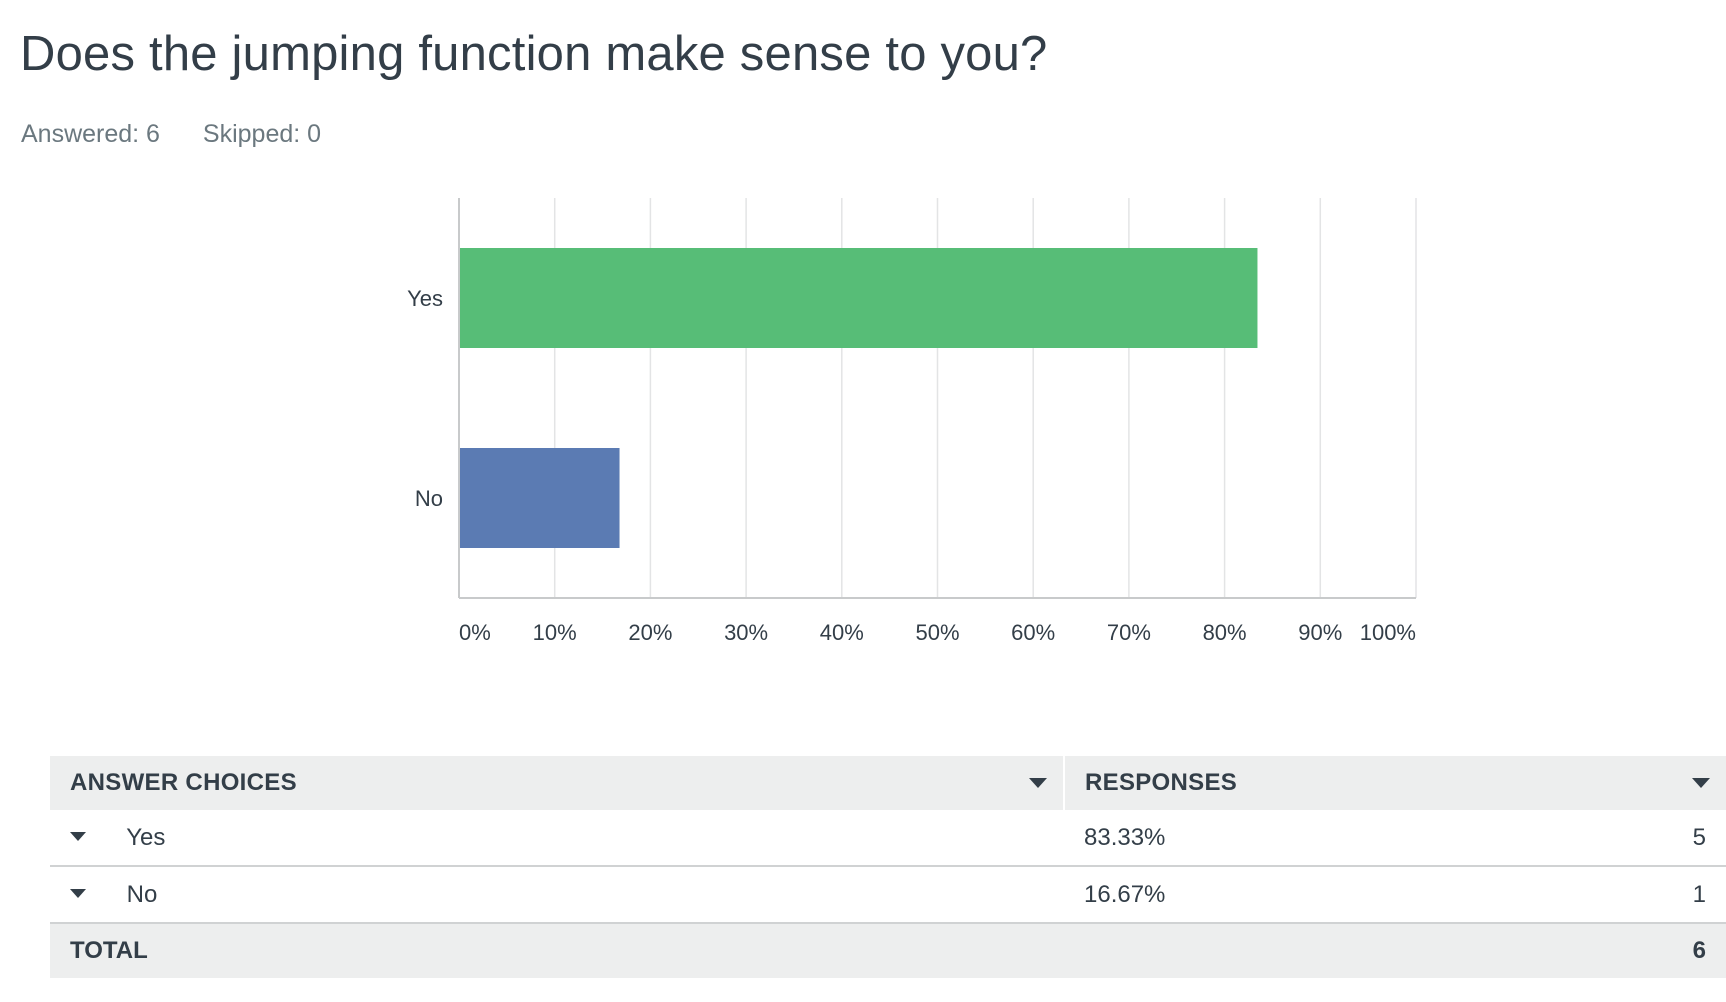 The height and width of the screenshot is (1002, 1726). Describe the element at coordinates (842, 632) in the screenshot. I see `x-tick-label: 40%` at that location.